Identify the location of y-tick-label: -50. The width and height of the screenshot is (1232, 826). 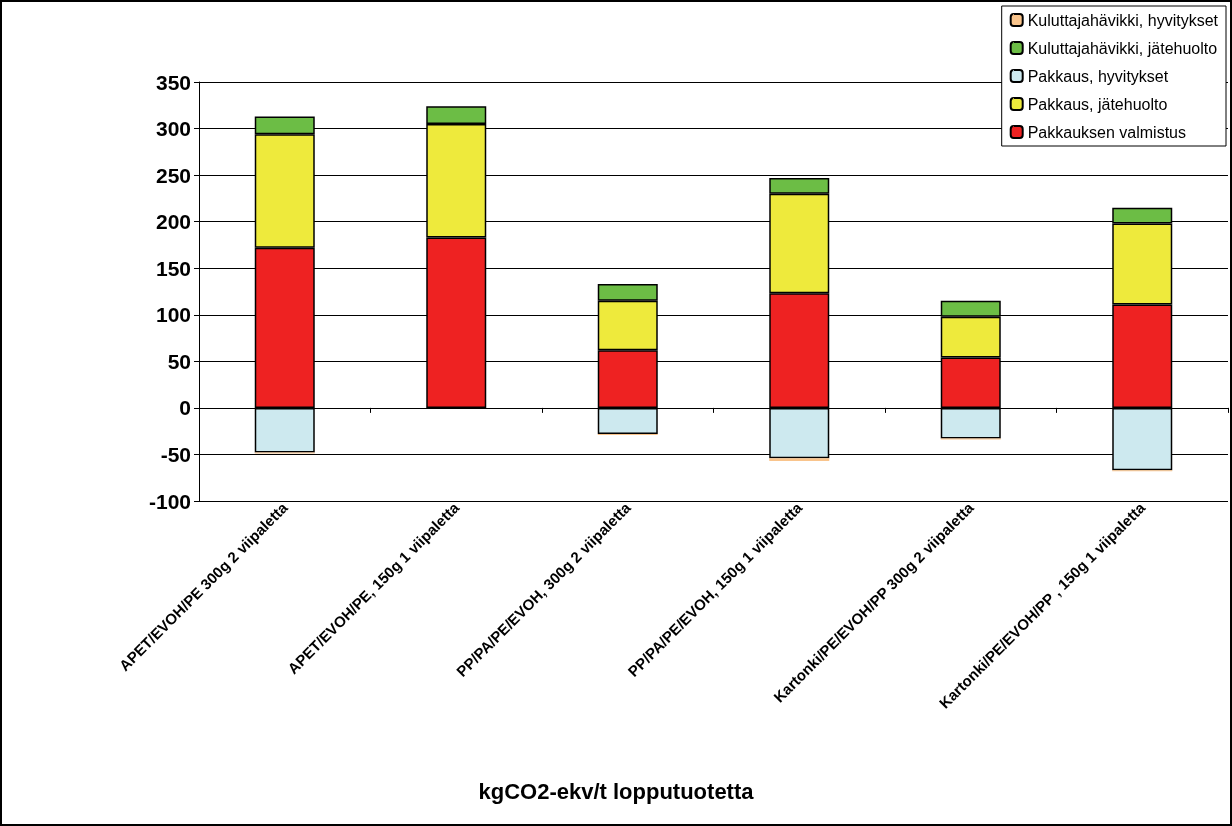
(175, 454).